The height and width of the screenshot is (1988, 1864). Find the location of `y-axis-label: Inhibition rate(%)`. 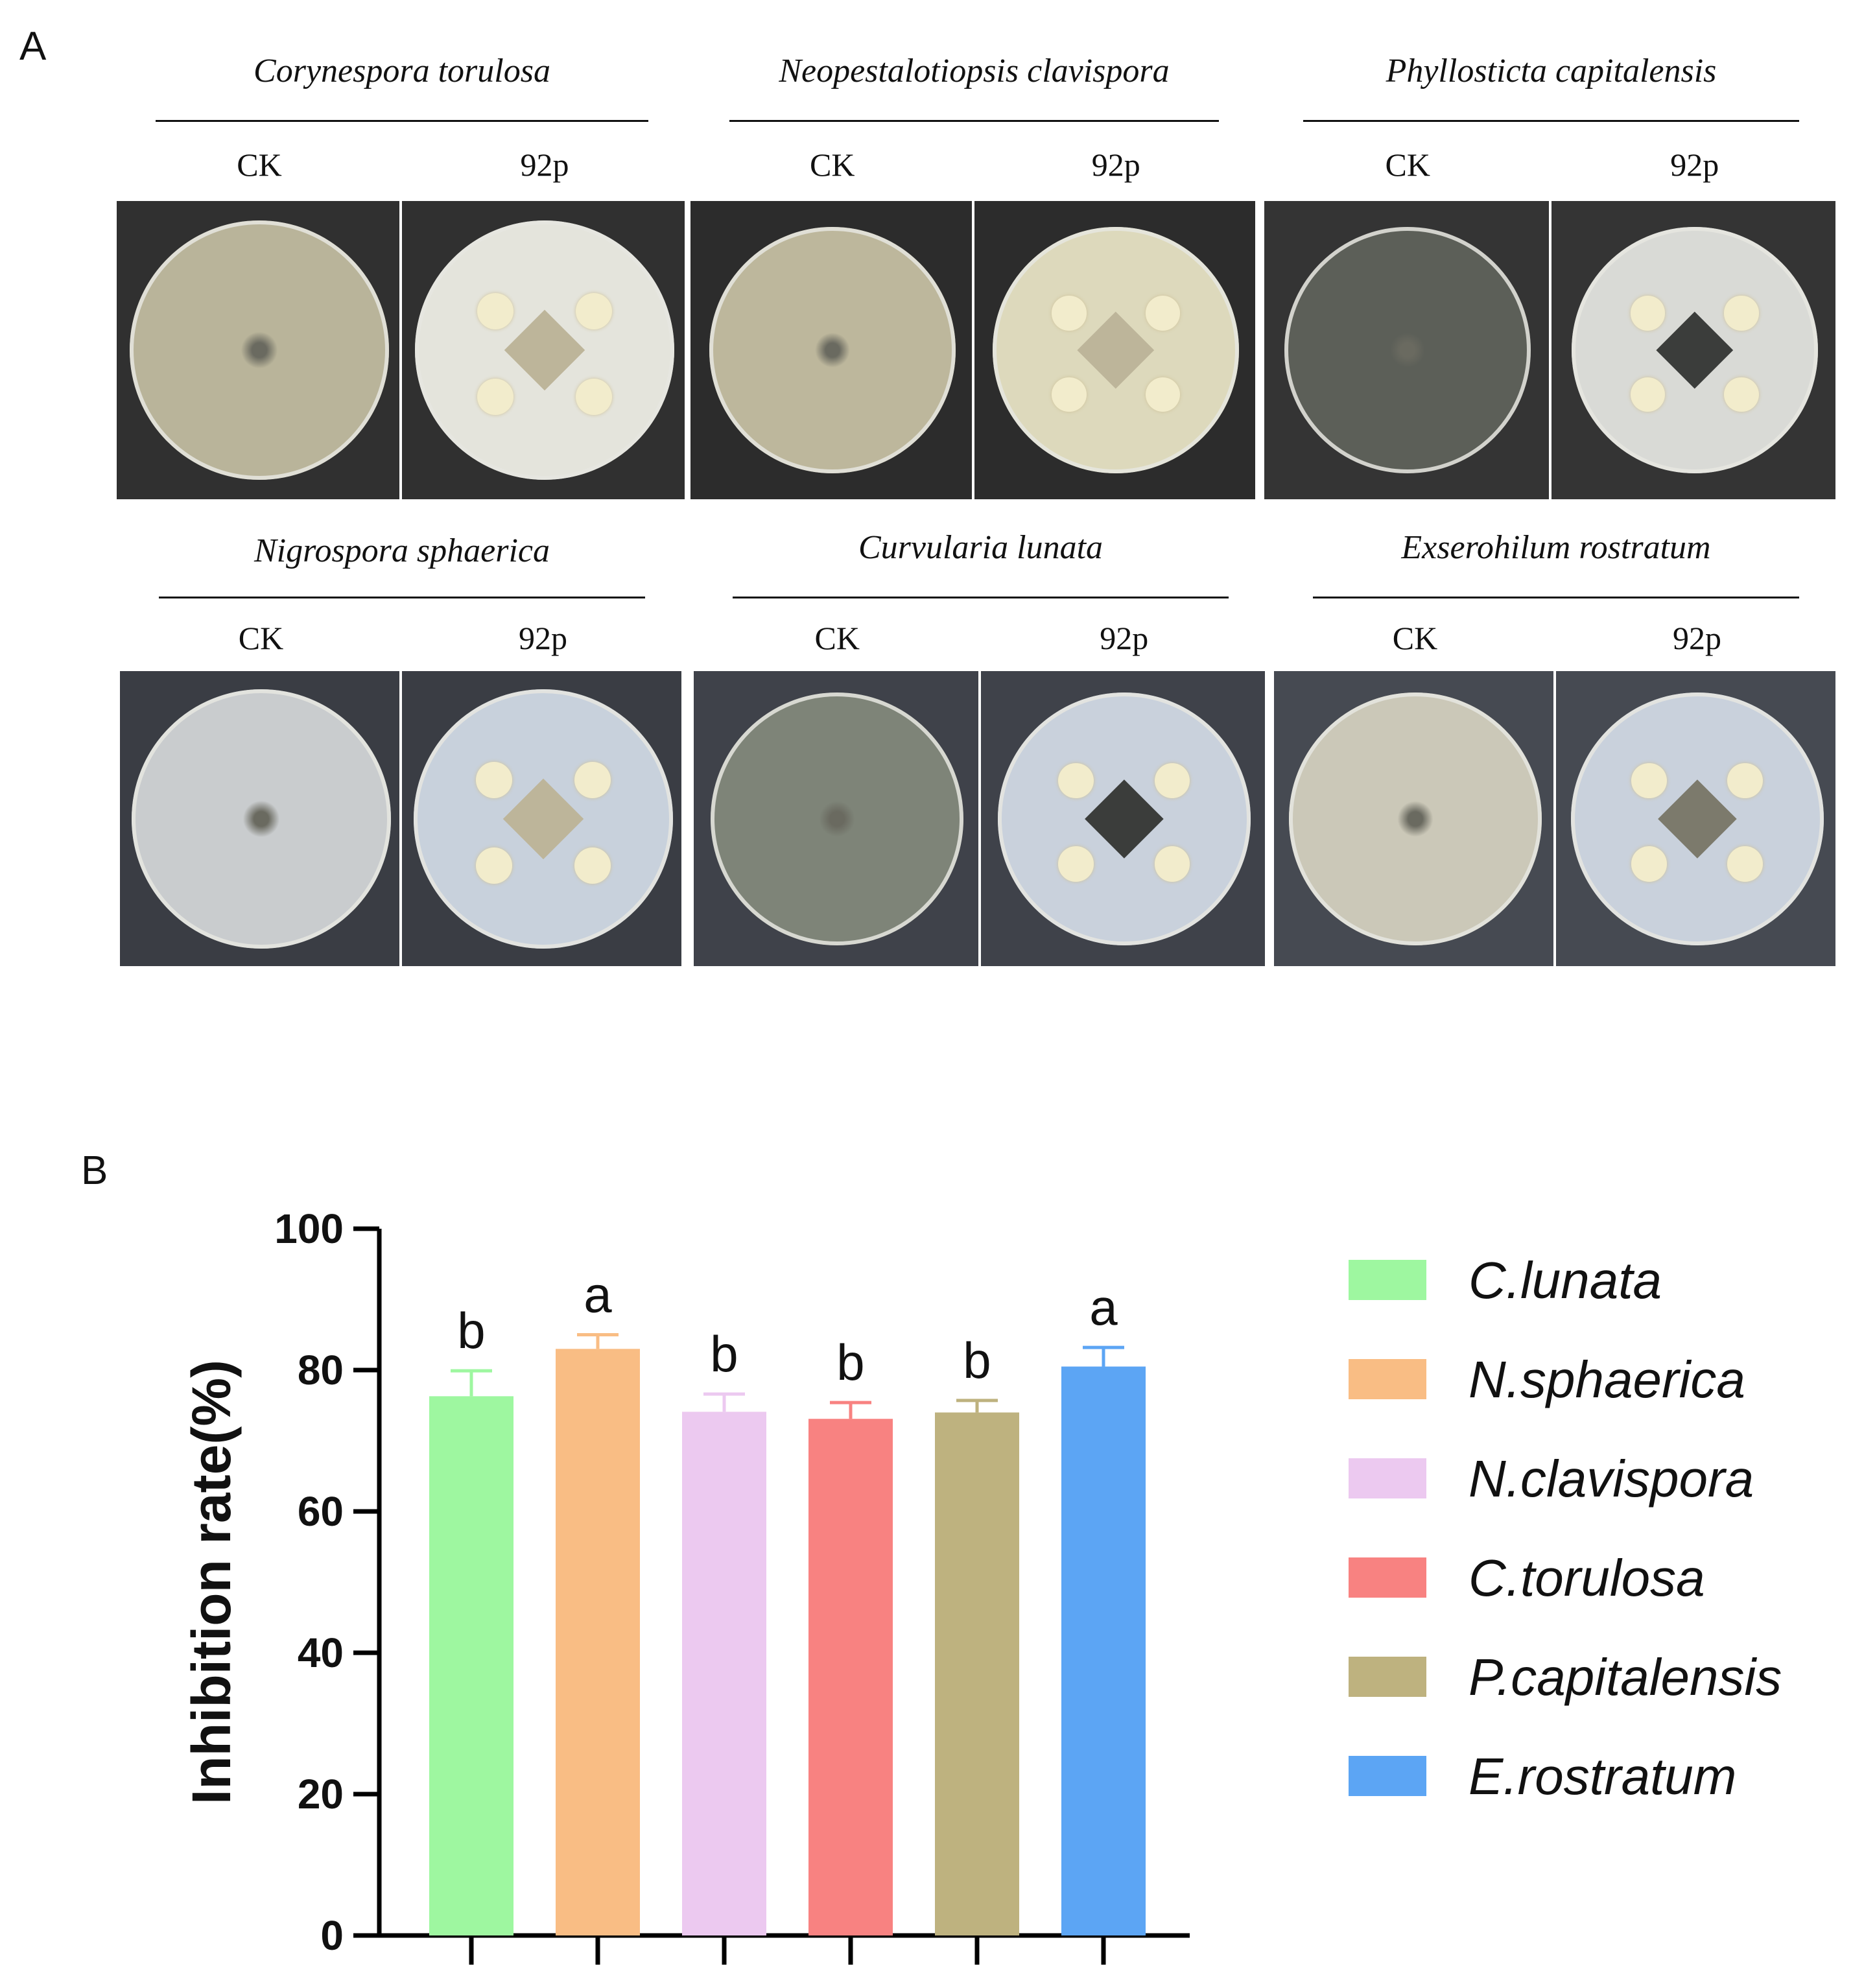

y-axis-label: Inhibition rate(%) is located at coordinates (212, 1582).